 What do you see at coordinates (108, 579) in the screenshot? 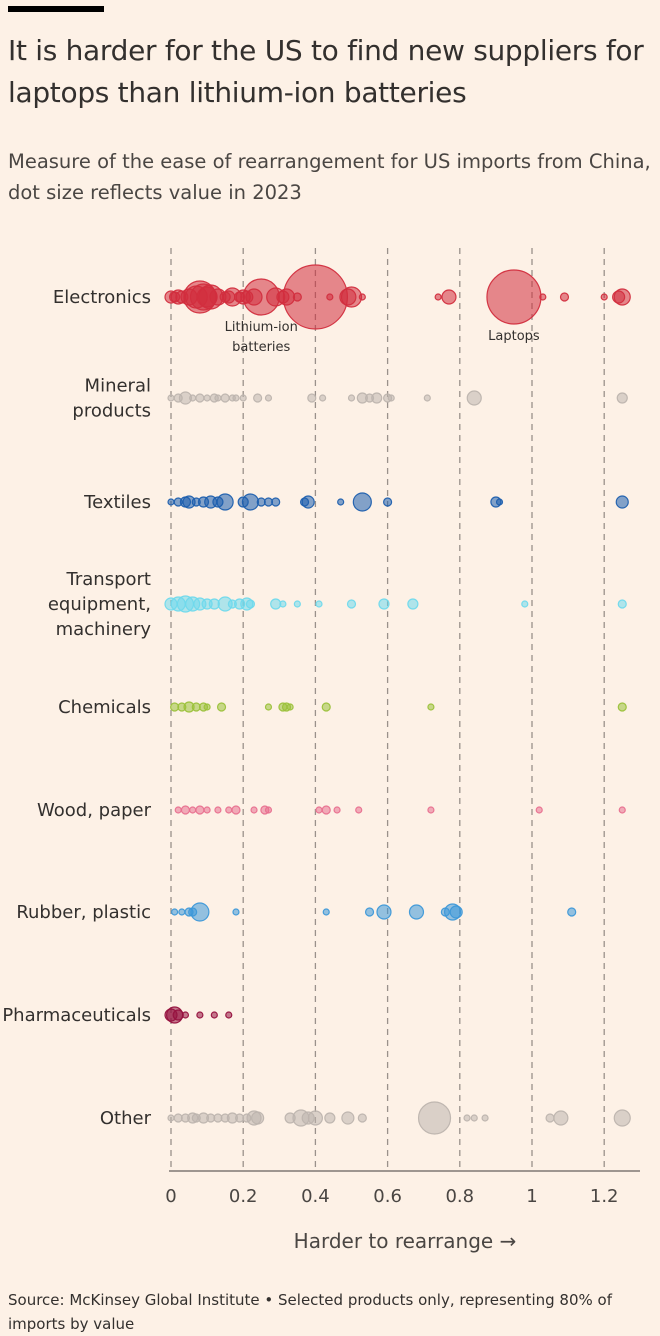
I see `row-label-line: Transport` at bounding box center [108, 579].